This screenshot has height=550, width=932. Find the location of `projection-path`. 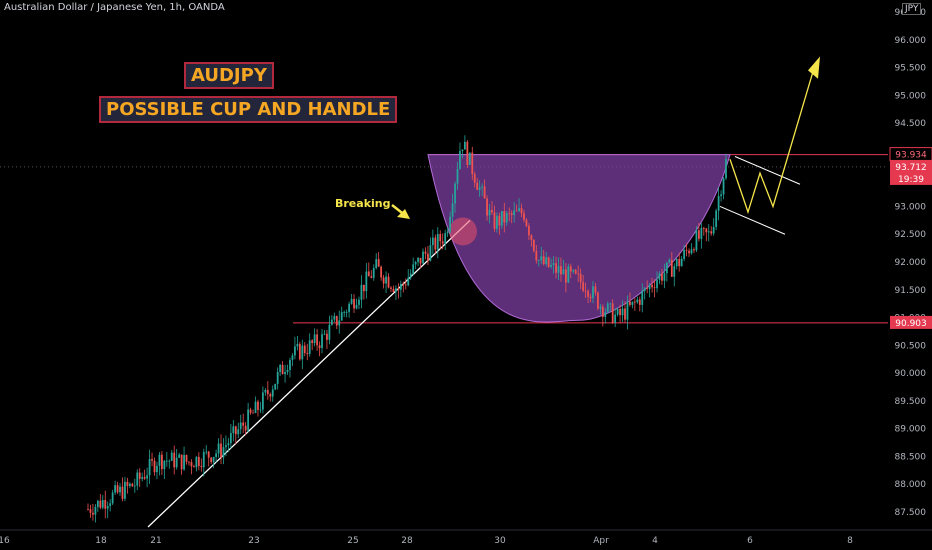

projection-path is located at coordinates (772, 139).